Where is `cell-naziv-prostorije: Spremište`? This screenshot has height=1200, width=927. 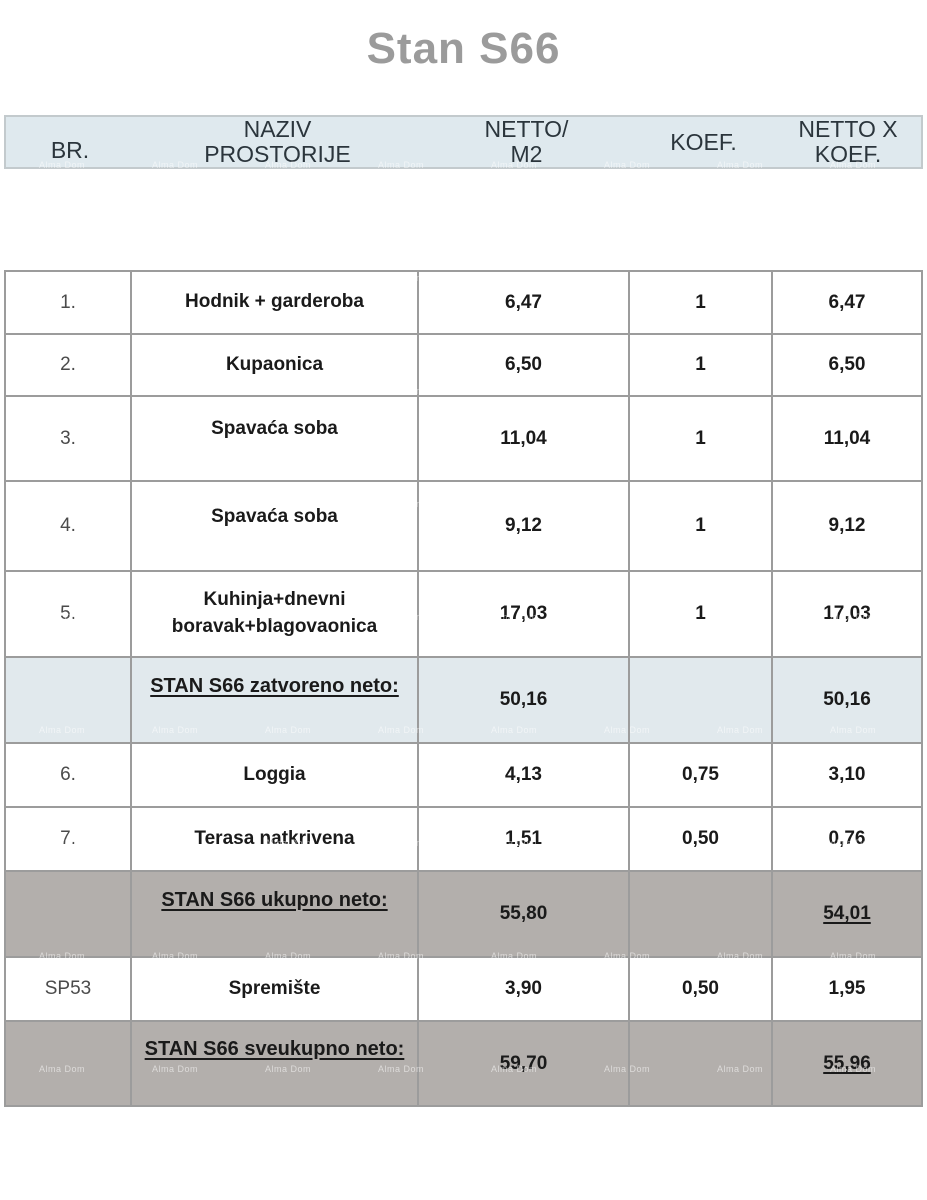
cell-naziv-prostorije: Spremište is located at coordinates (275, 989).